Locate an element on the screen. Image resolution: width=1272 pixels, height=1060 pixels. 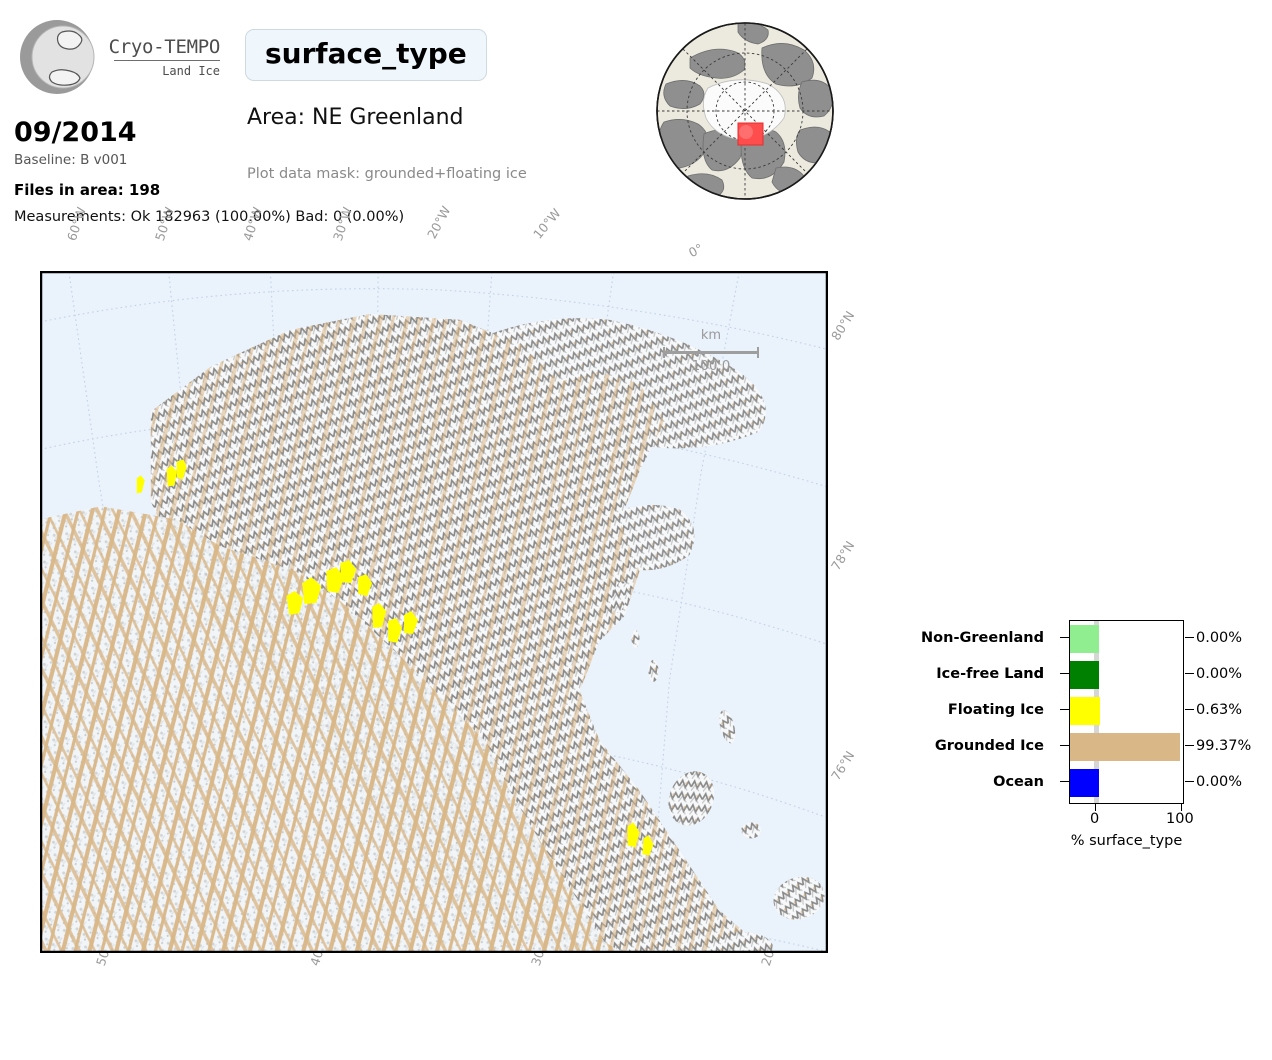
lon-label-top-4: 20°W is located at coordinates (439, 222).